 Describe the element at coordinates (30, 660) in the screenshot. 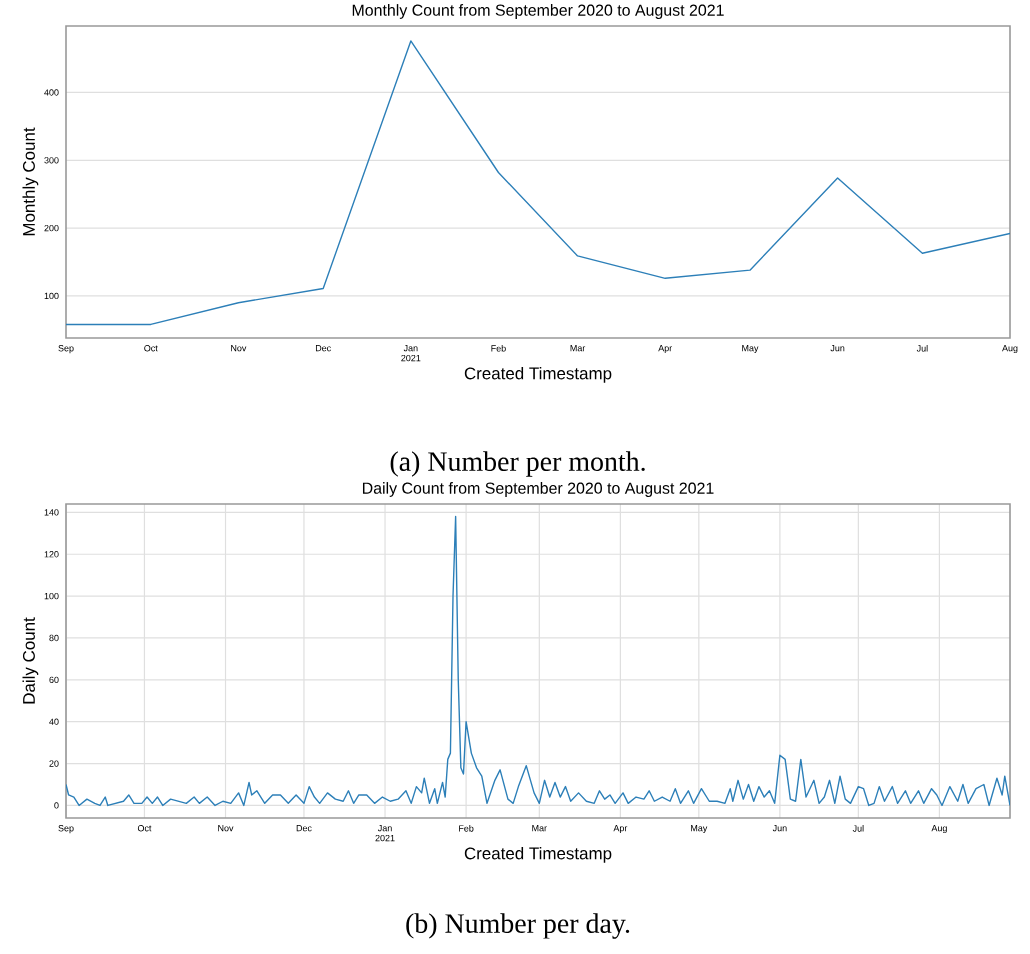

I see `y-axis-title: Daily Count` at that location.